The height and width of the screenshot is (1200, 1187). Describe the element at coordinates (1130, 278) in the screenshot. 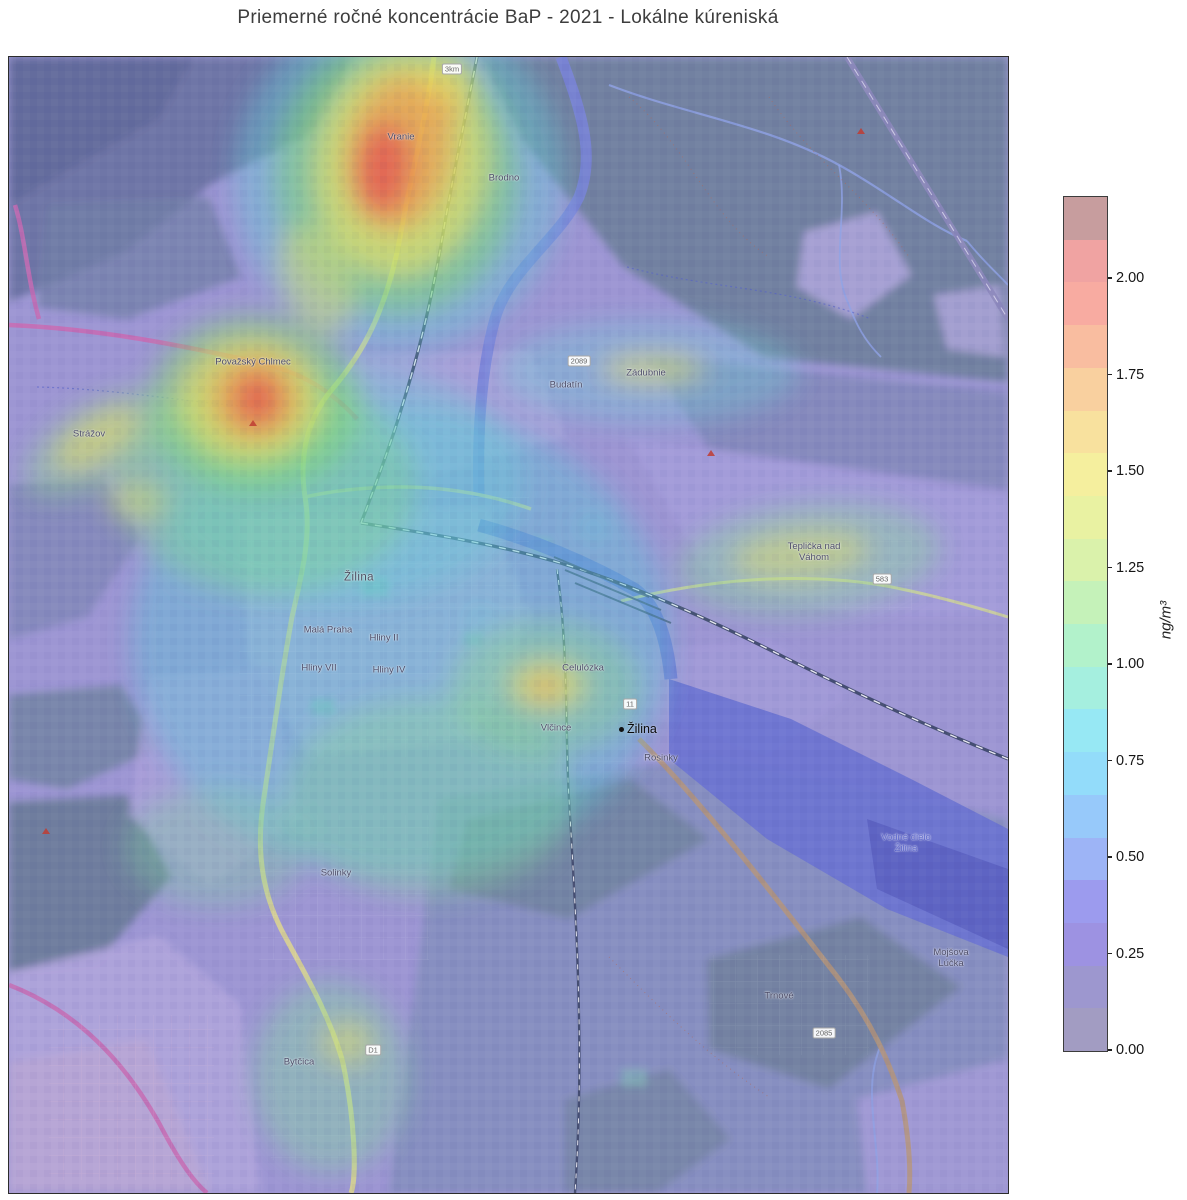

I see `tick-label: 2.00` at that location.